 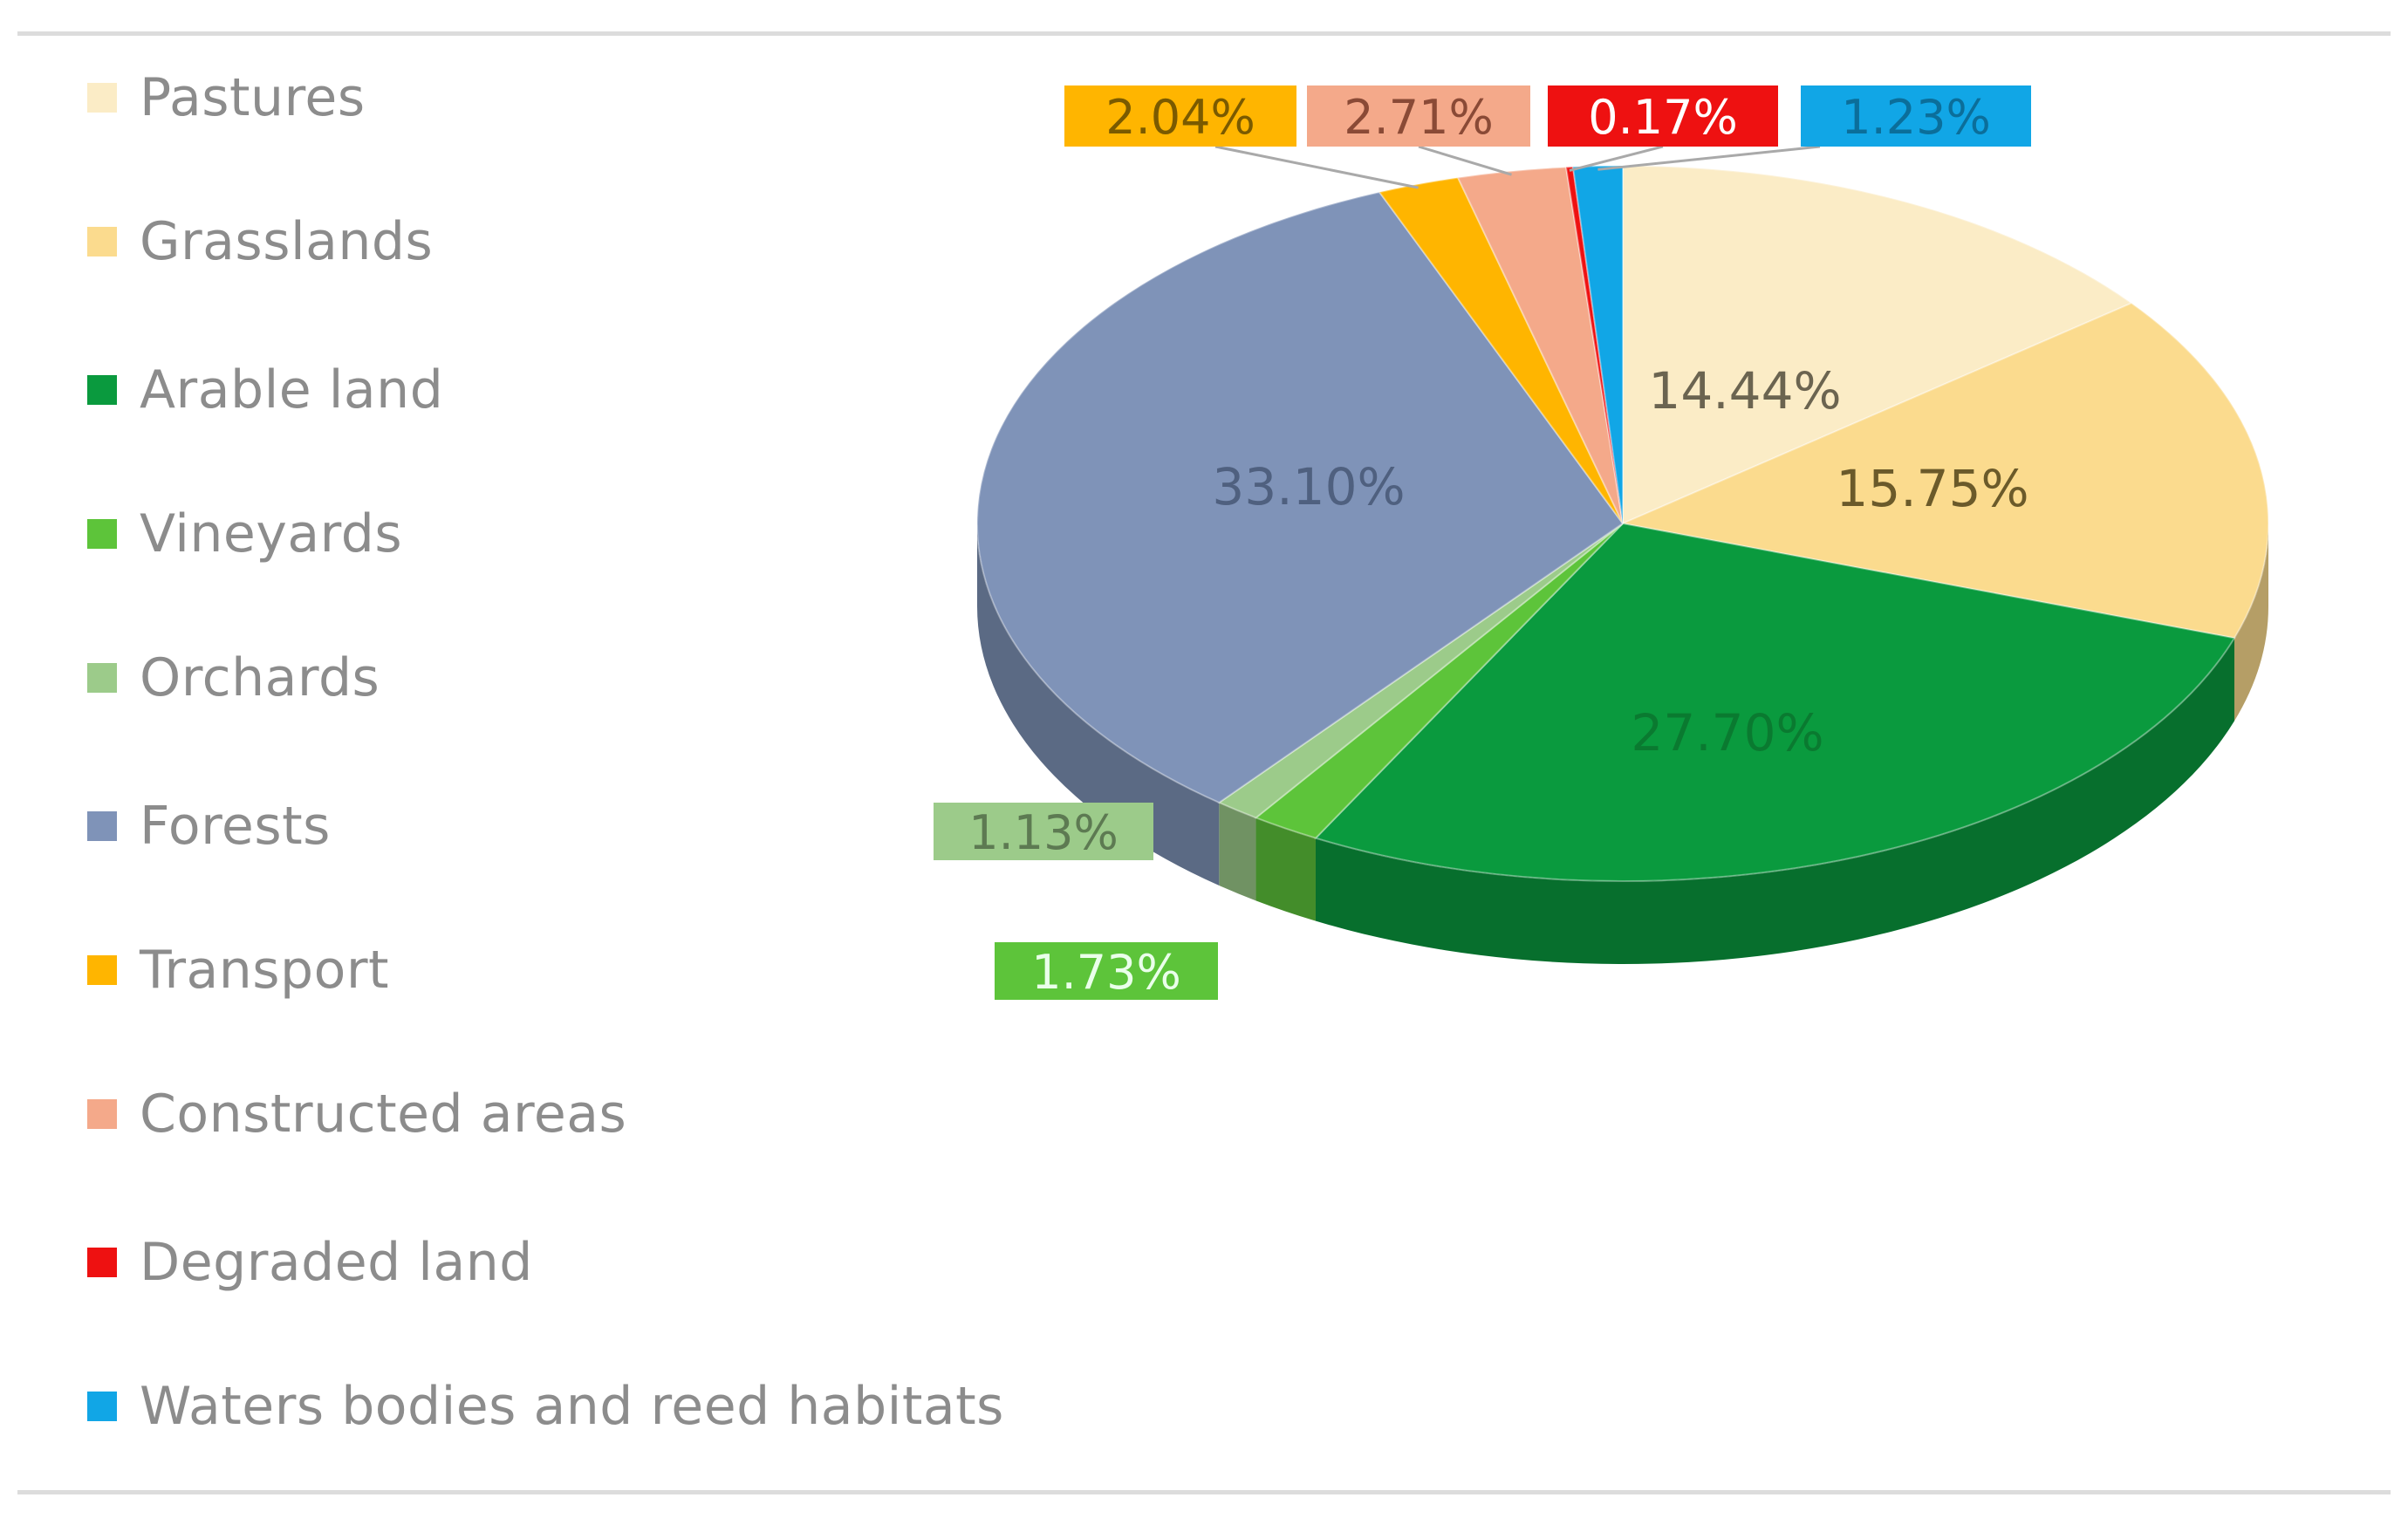 I want to click on data-label-grasslands: 15.75%, so click(x=1932, y=488).